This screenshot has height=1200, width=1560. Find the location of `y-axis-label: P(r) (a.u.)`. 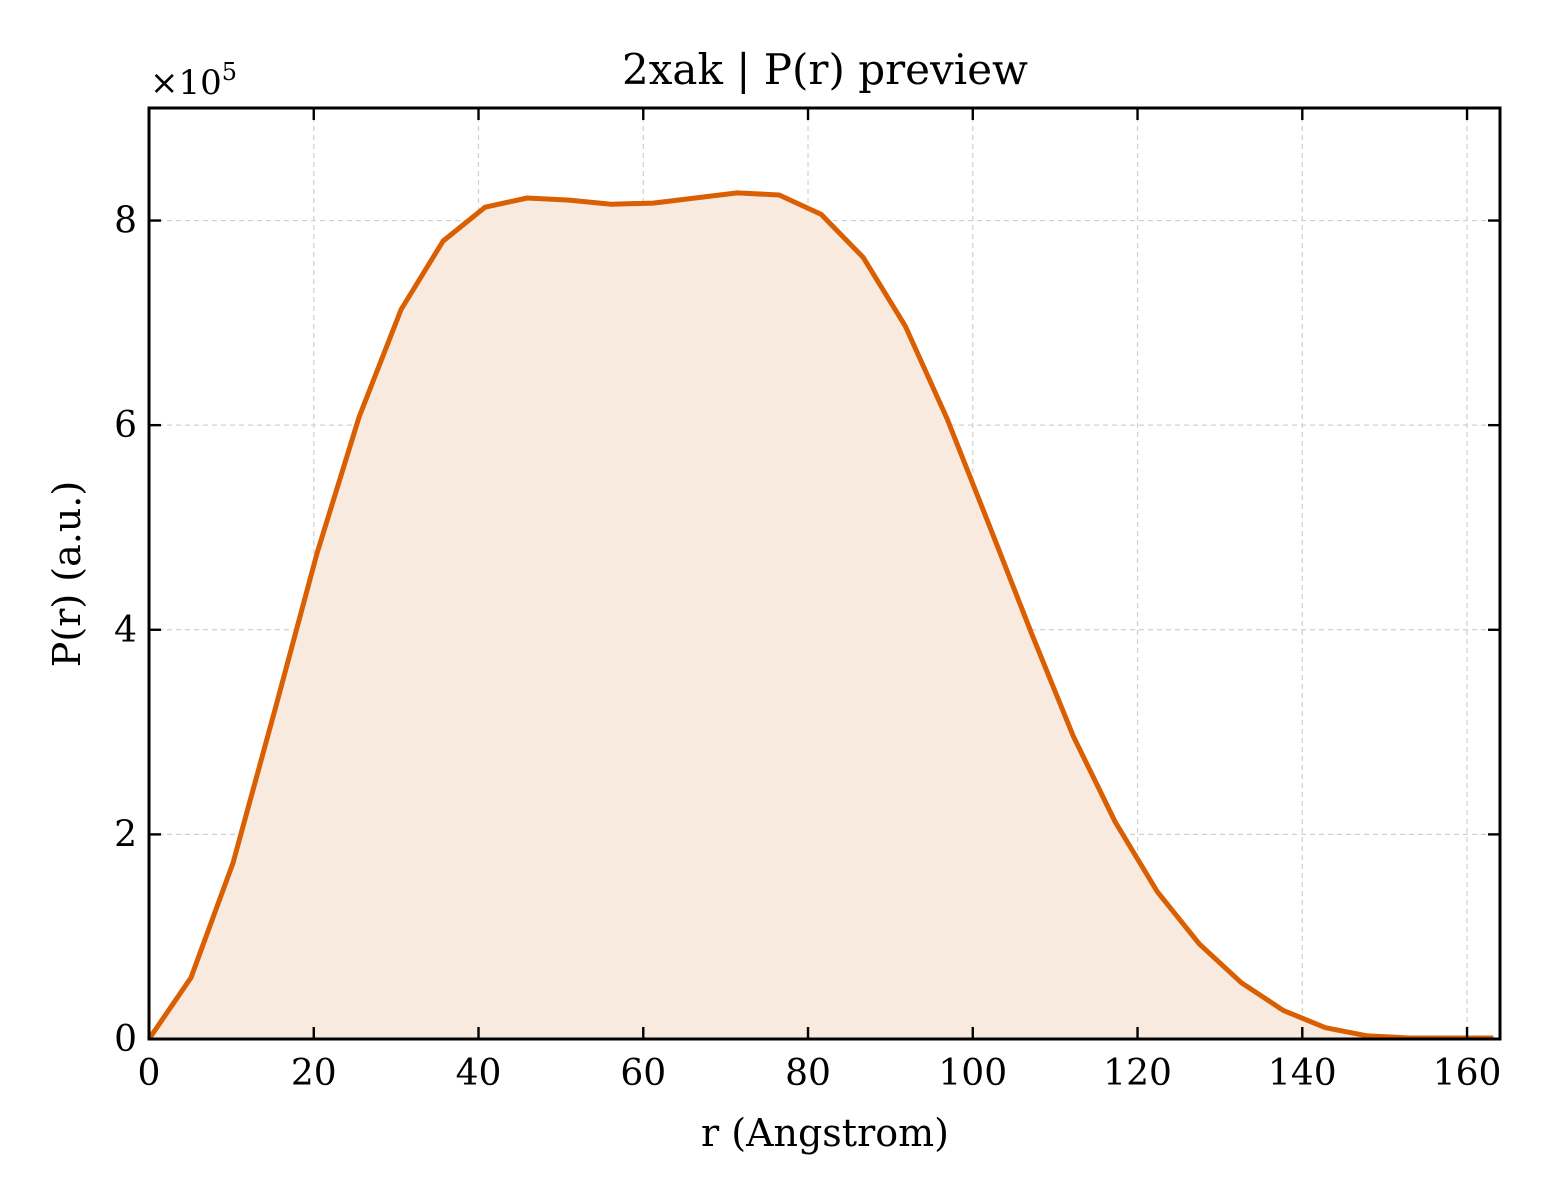

y-axis-label: P(r) (a.u.) is located at coordinates (67, 574).